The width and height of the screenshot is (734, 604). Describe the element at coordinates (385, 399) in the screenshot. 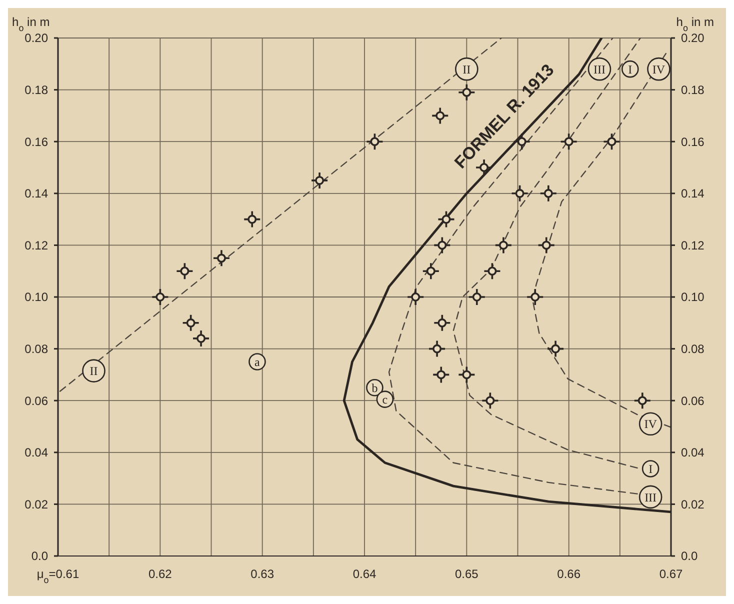

I see `annotation: c` at that location.